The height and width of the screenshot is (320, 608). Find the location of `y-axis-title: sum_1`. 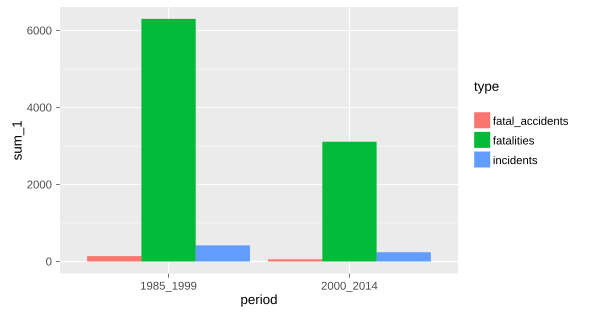

y-axis-title: sum_1 is located at coordinates (18, 140).